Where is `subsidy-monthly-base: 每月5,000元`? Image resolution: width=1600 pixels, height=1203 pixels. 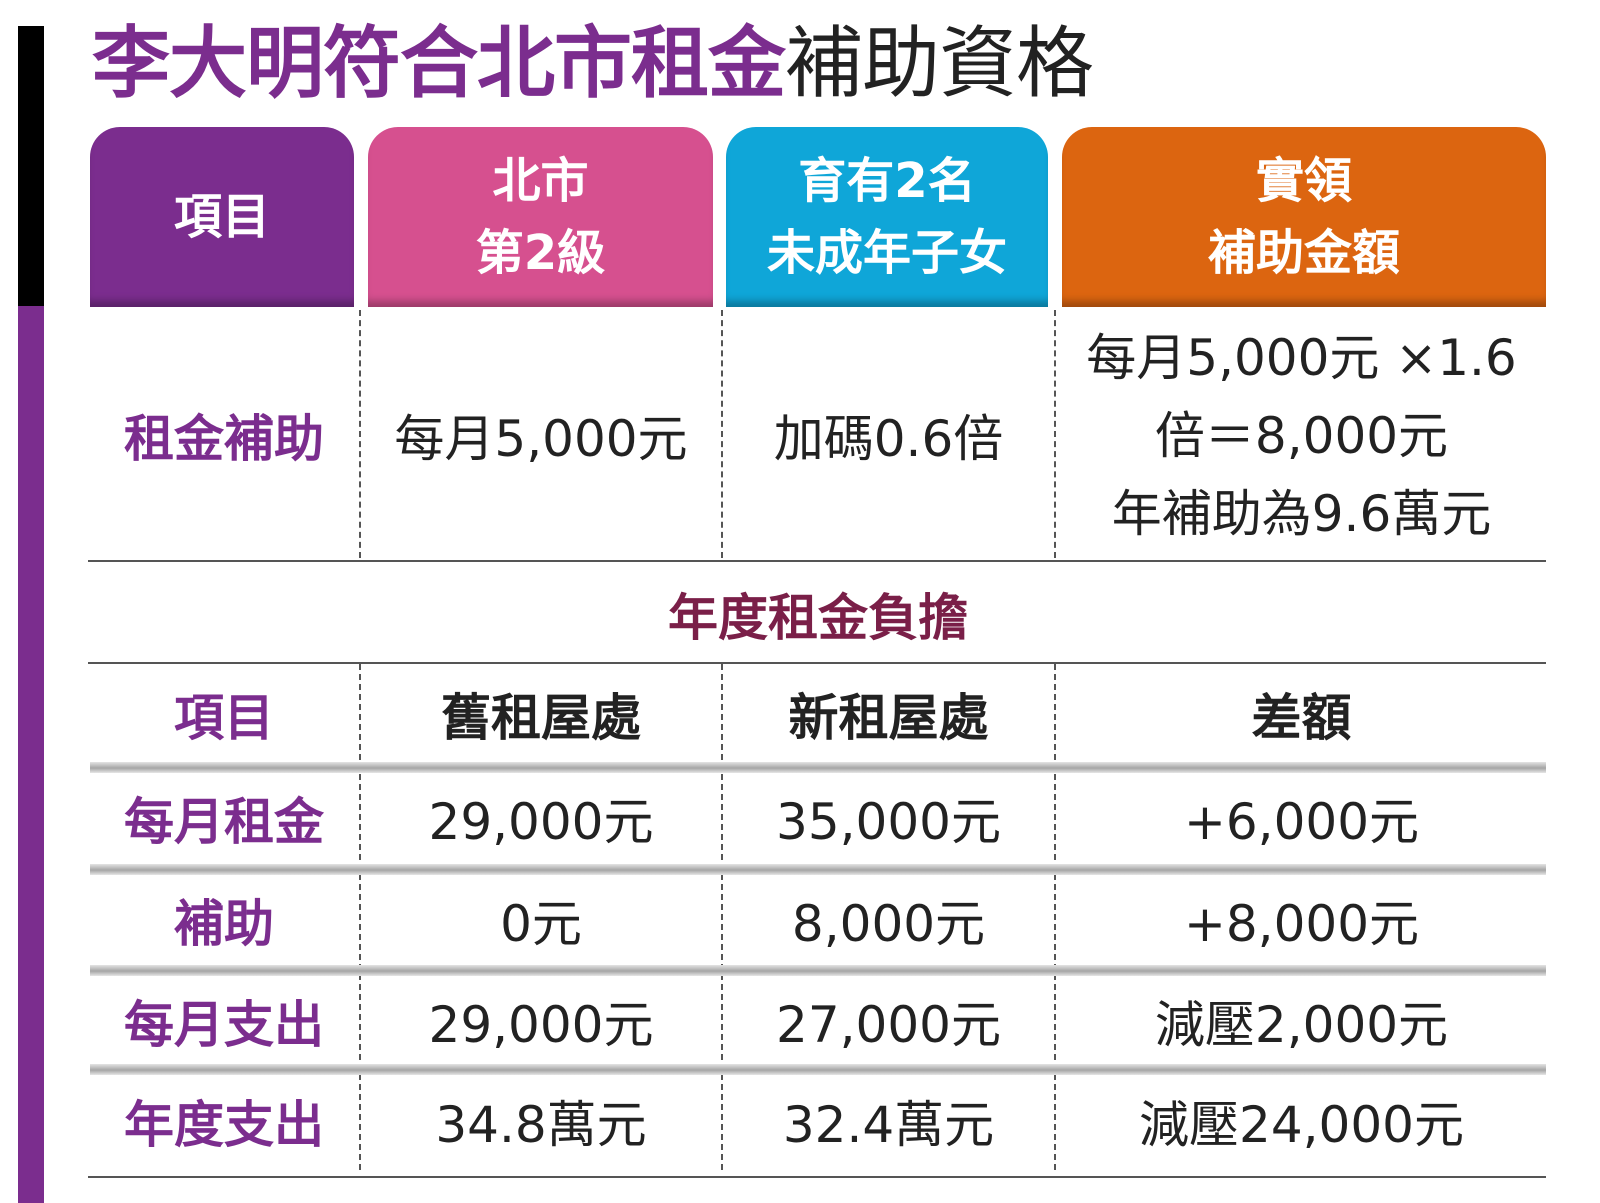 subsidy-monthly-base: 每月5,000元 is located at coordinates (541, 439).